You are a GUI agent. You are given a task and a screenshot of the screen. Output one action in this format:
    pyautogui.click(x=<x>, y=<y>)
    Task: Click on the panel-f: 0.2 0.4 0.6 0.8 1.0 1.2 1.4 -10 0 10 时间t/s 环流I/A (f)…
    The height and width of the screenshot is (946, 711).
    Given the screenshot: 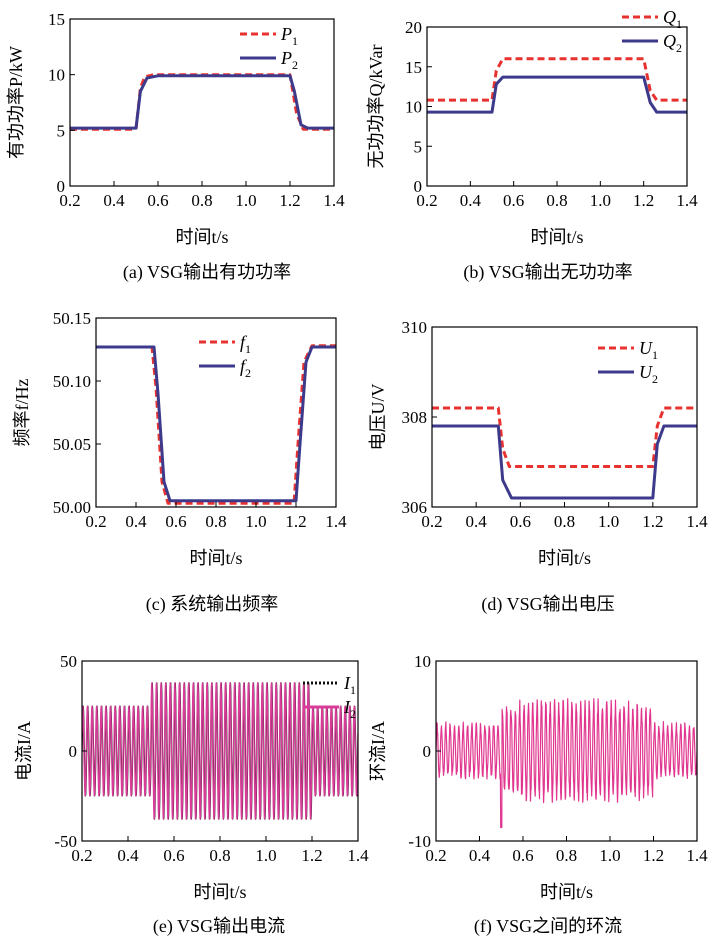 What is the action you would take?
    pyautogui.click(x=538, y=794)
    